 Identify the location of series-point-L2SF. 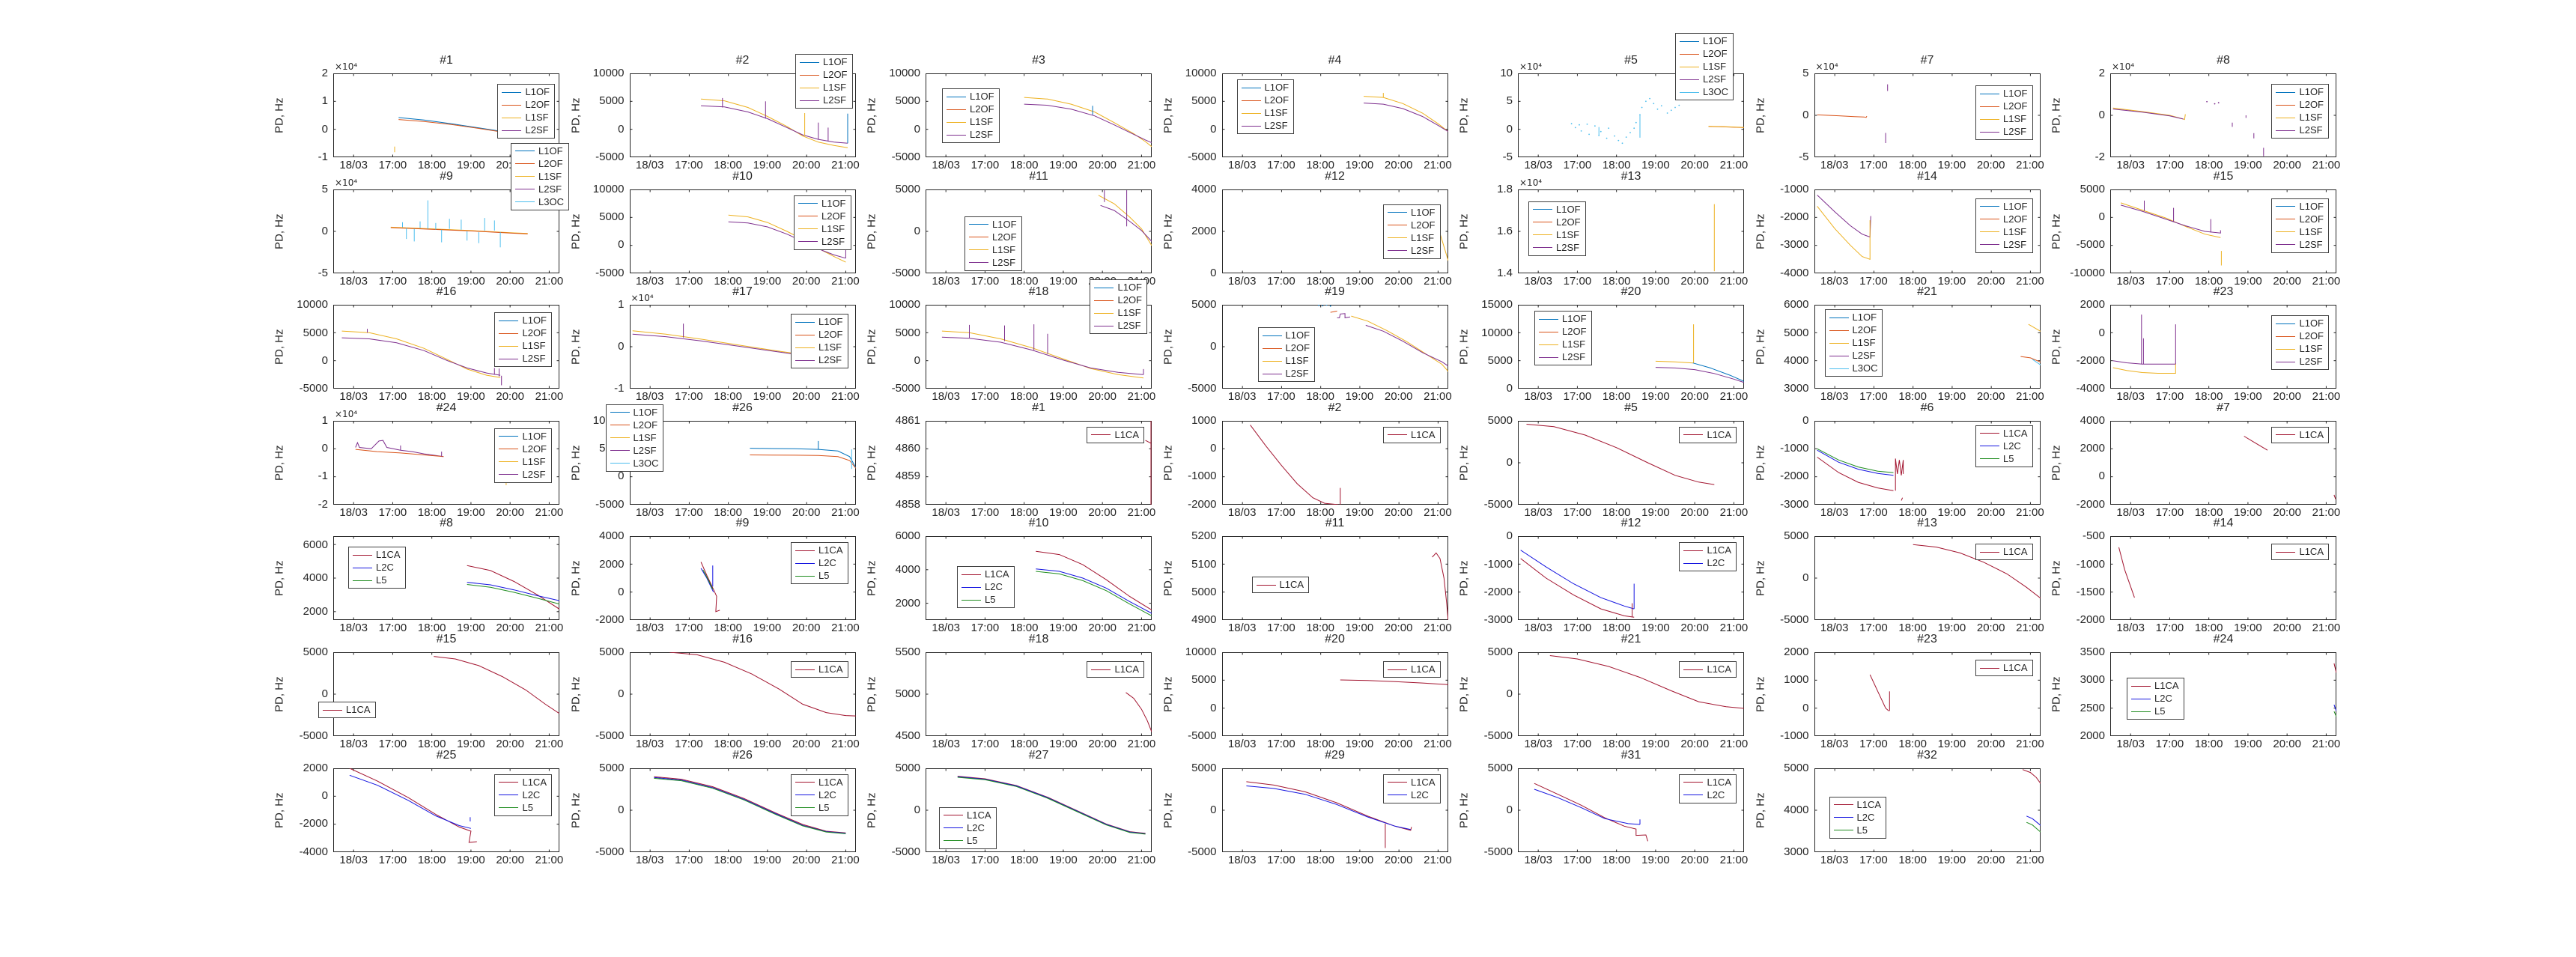
(2207, 102).